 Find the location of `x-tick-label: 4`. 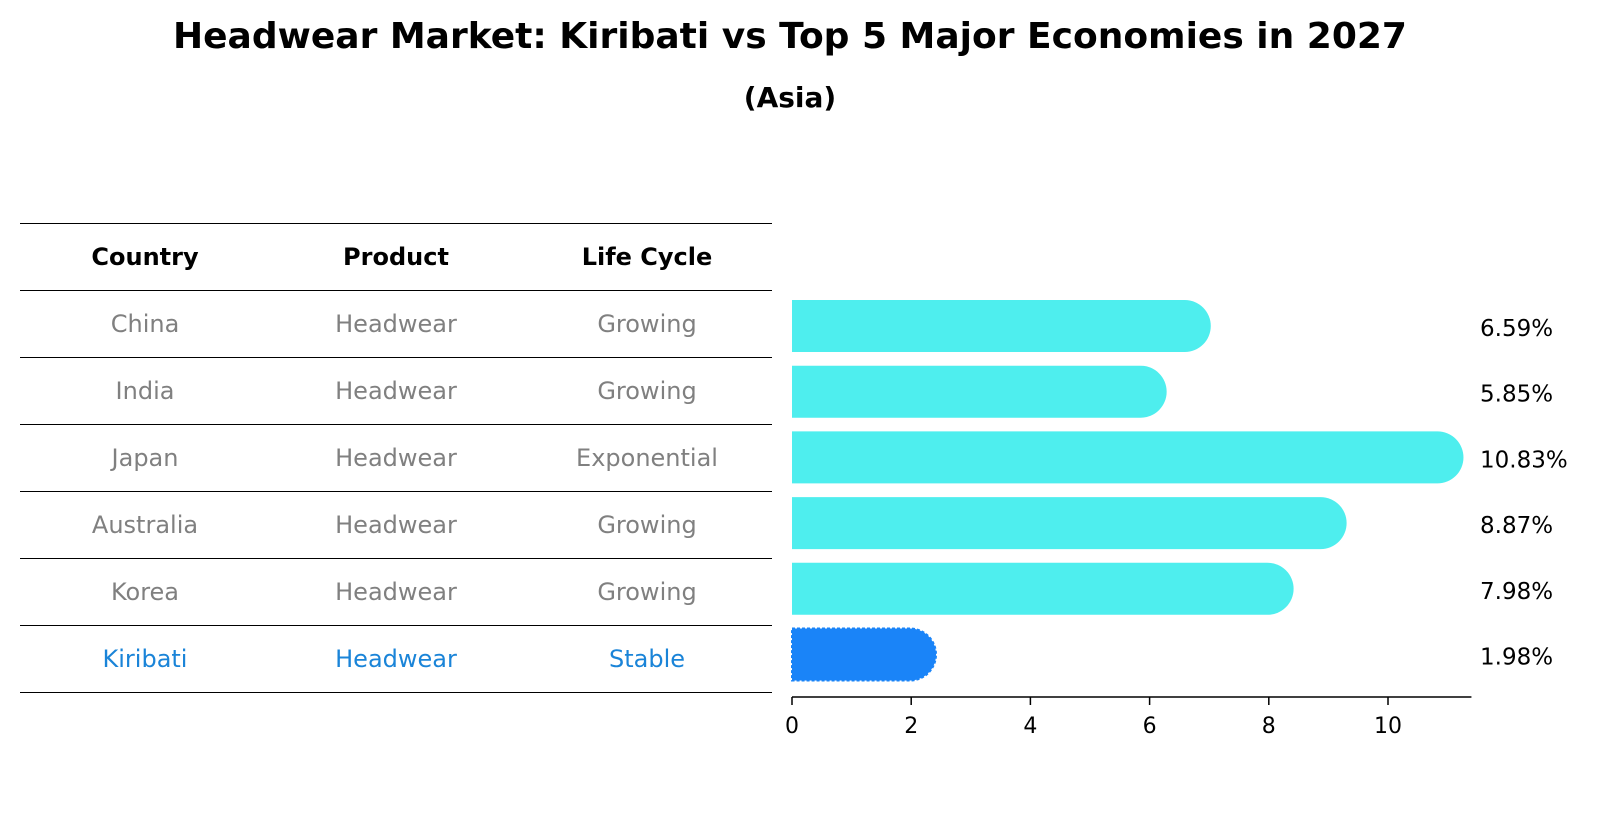

x-tick-label: 4 is located at coordinates (1030, 726).